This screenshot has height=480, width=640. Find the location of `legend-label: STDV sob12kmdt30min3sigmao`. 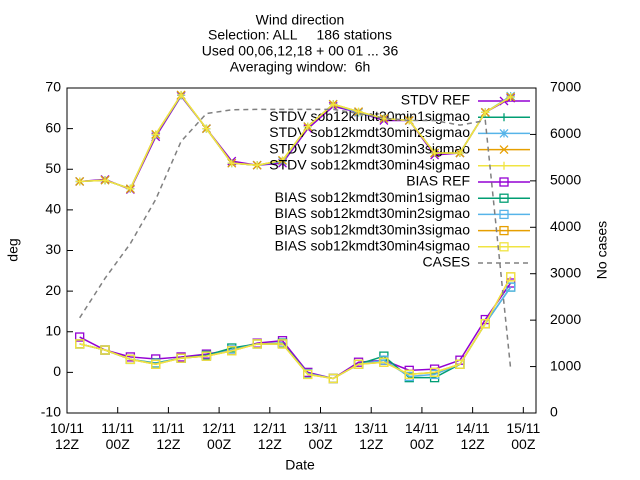

legend-label: STDV sob12kmdt30min3sigmao is located at coordinates (369, 148).